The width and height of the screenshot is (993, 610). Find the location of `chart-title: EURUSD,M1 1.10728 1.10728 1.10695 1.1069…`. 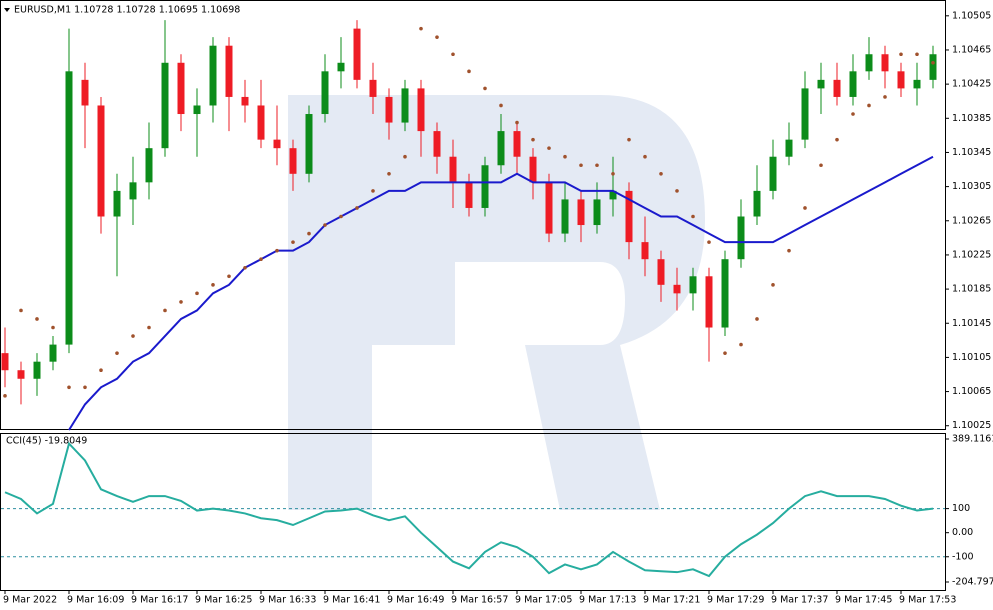

chart-title: EURUSD,M1 1.10728 1.10728 1.10695 1.1069… is located at coordinates (127, 10).